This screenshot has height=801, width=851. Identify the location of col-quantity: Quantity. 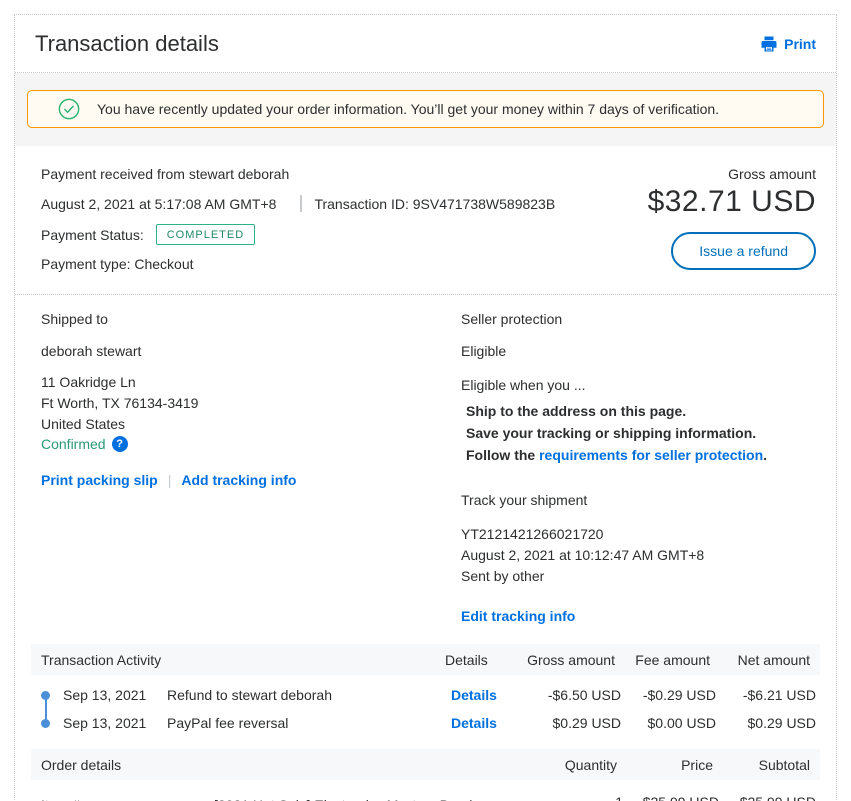
(590, 765).